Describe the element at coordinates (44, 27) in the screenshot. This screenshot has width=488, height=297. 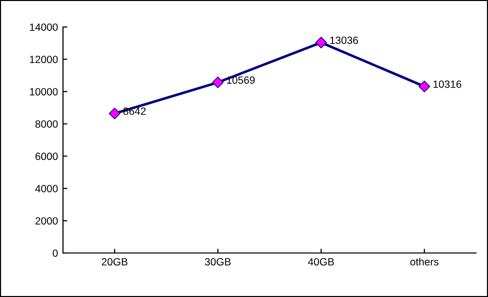
I see `y-tick-label: 14000` at that location.